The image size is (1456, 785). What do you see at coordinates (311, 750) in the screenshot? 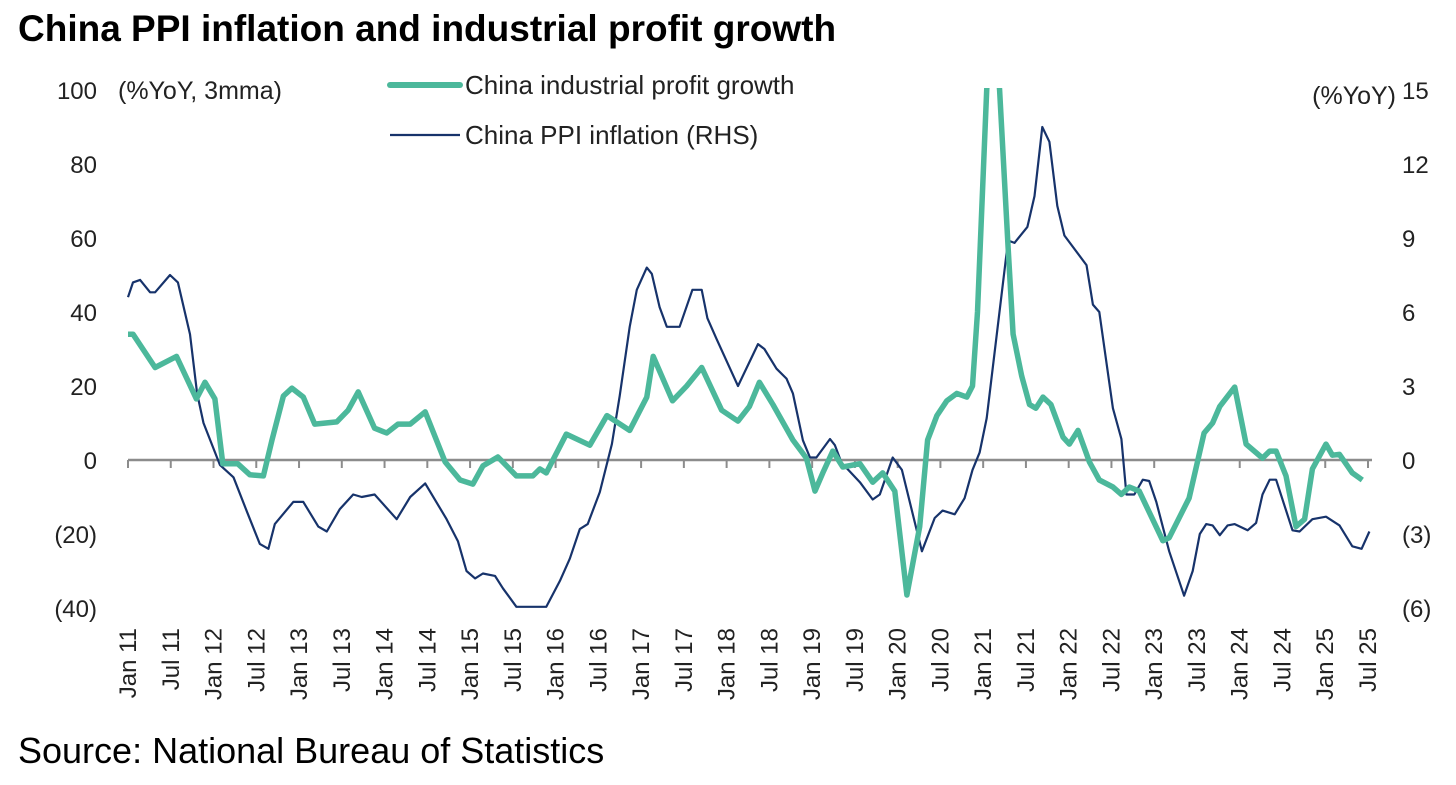
I see `source-note: Source: National Bureau of Statistics` at bounding box center [311, 750].